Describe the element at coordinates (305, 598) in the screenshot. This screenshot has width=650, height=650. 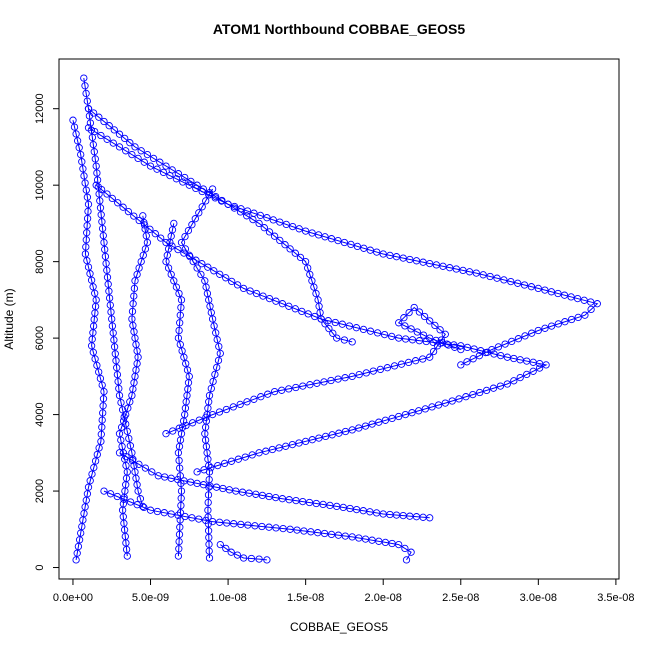
I see `x-tick-label: 1.5e-08` at that location.